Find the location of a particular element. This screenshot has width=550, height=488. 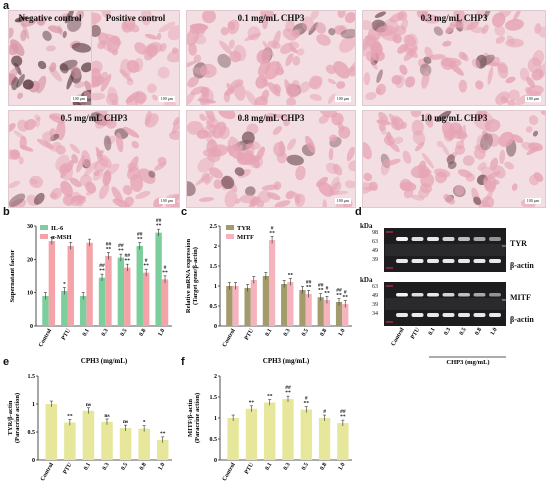

micrograph-title: 1.0 mg/mL CHP3 is located at coordinates (454, 118).